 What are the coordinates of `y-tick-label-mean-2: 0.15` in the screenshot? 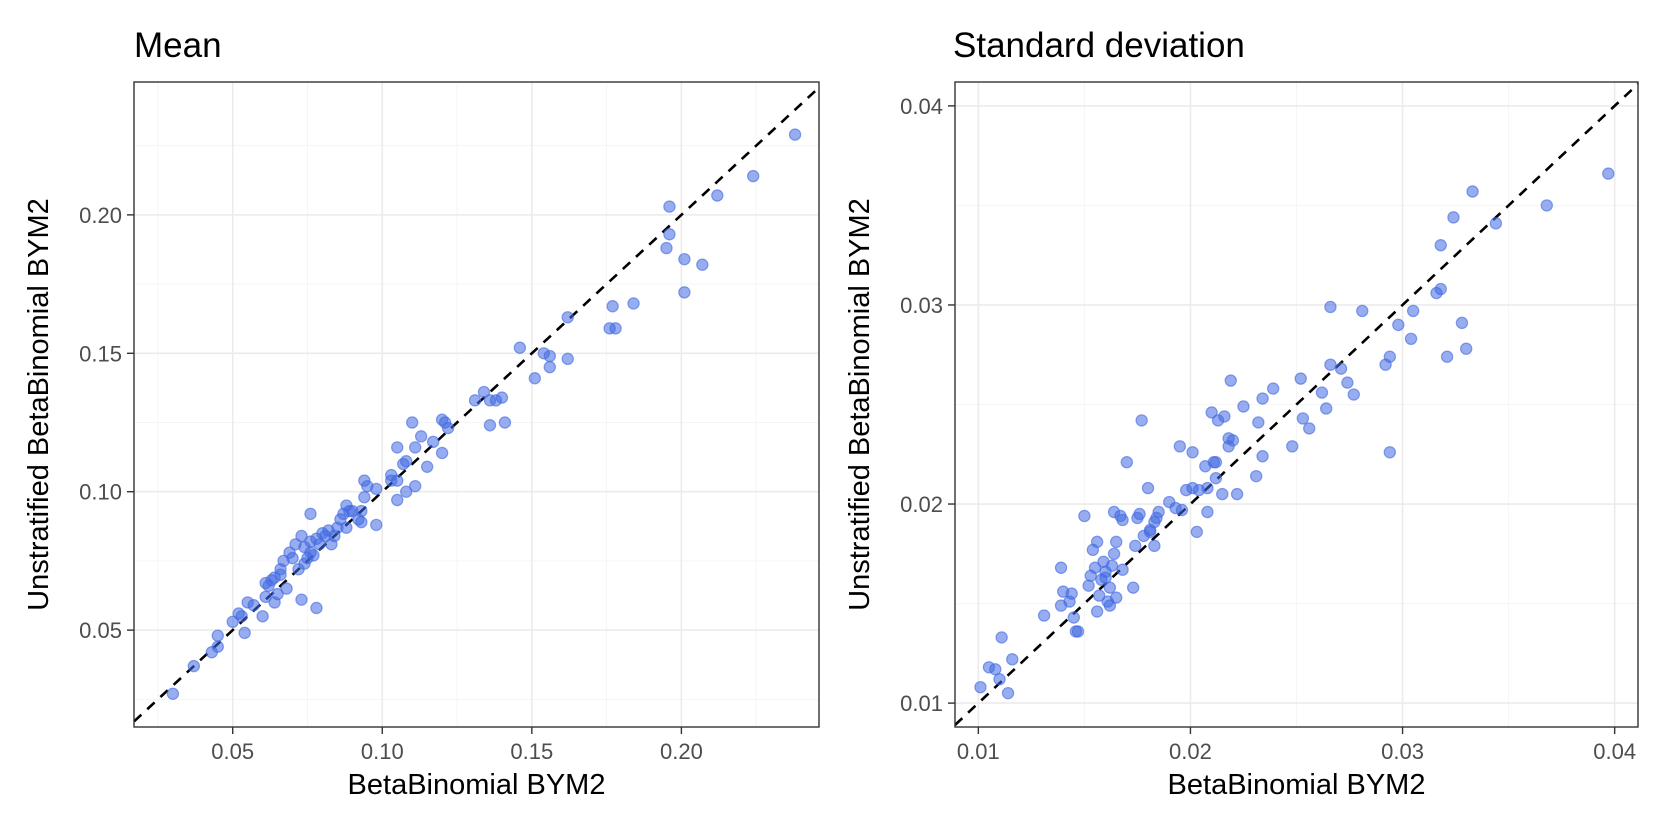 It's located at (100, 353).